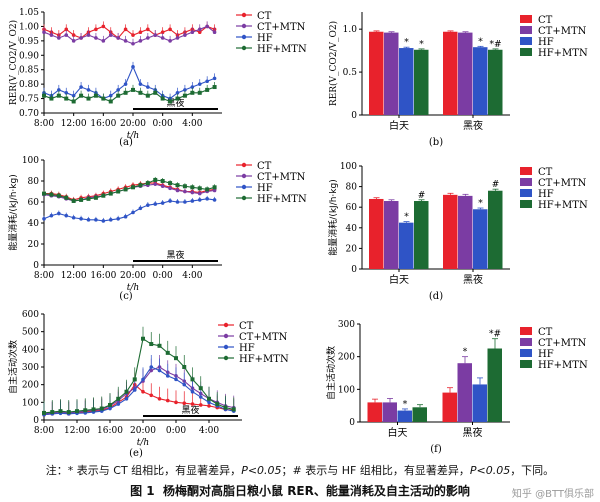 The width and height of the screenshot is (600, 502). What do you see at coordinates (133, 136) in the screenshot?
I see `x-axis-label: t/h` at bounding box center [133, 136].